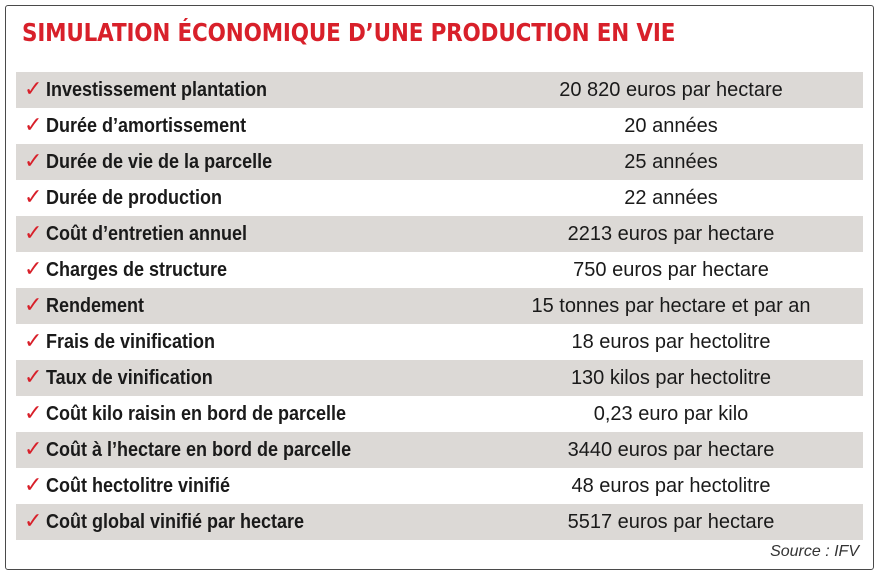  Describe the element at coordinates (199, 450) in the screenshot. I see `row-label: Coût à l’hectare en bord de parcelle` at that location.